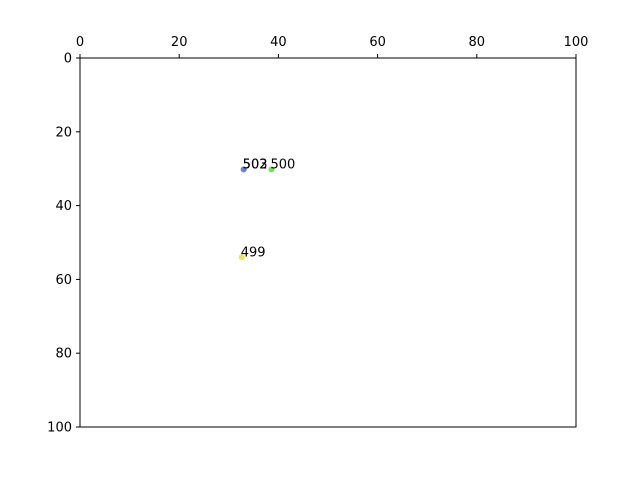 The image size is (640, 480). What do you see at coordinates (63, 206) in the screenshot?
I see `y-tick-label: 40` at bounding box center [63, 206].